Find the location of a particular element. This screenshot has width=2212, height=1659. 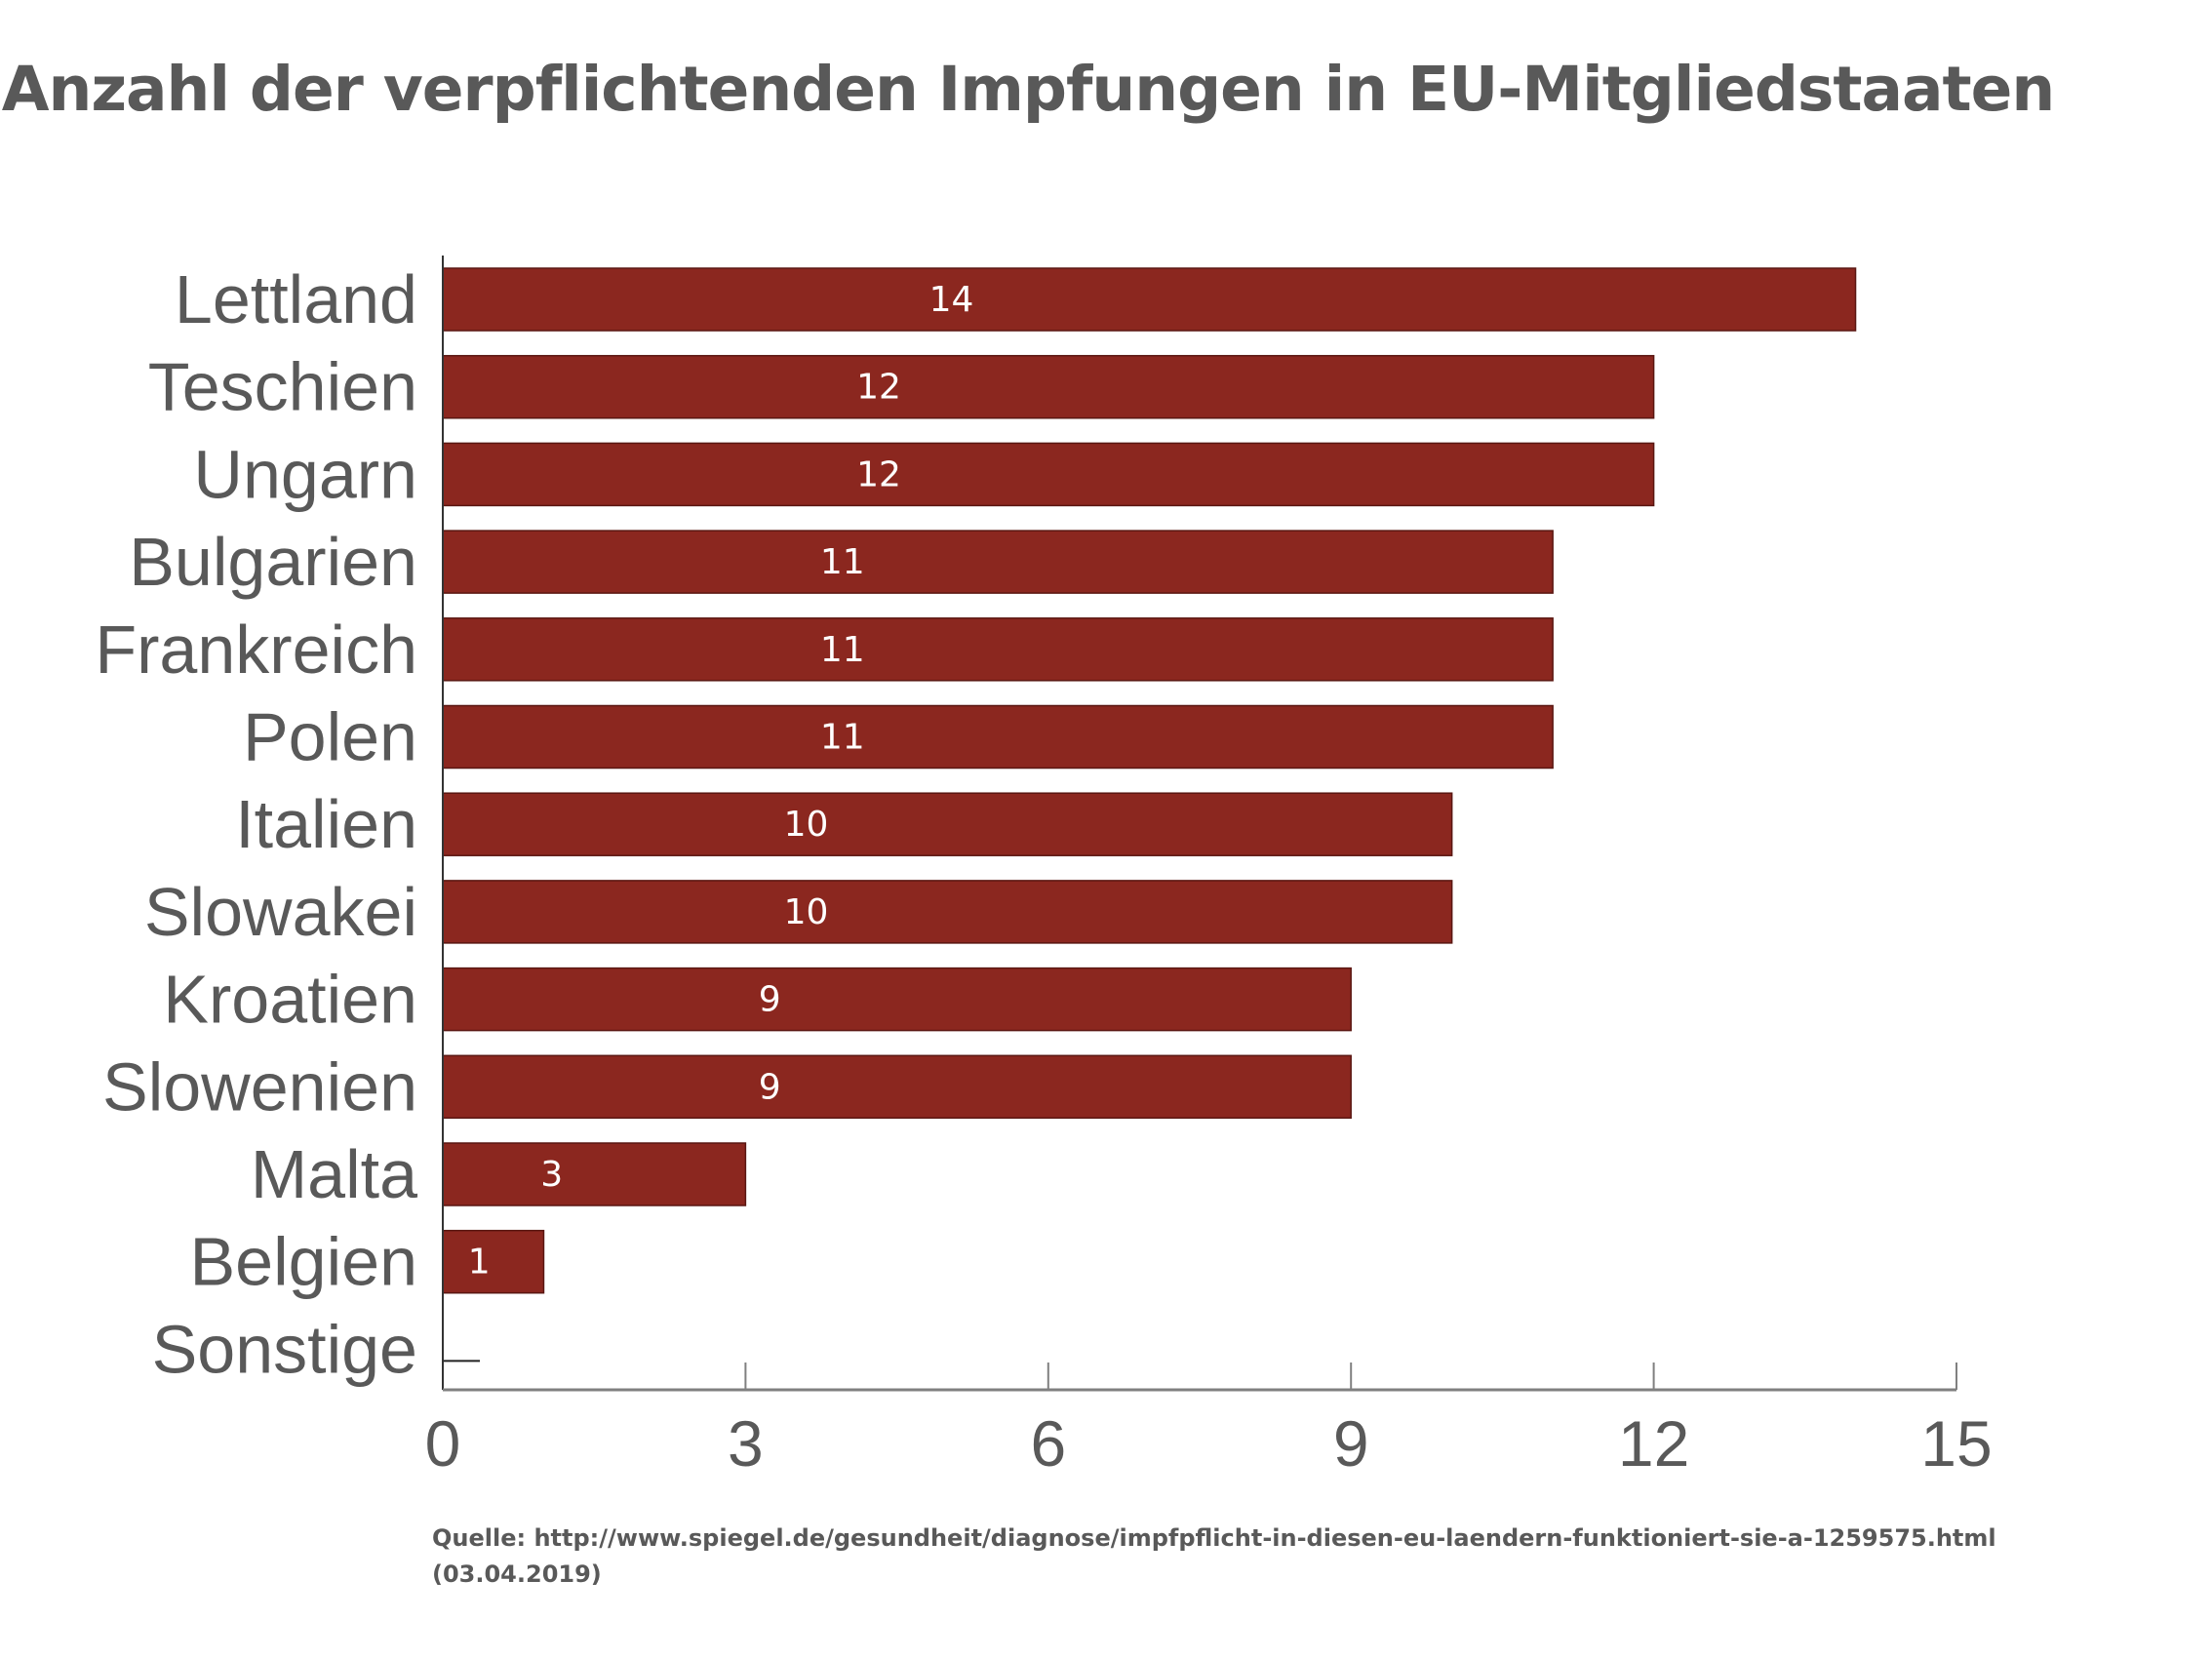

category-label: Slowenien is located at coordinates (259, 1086).